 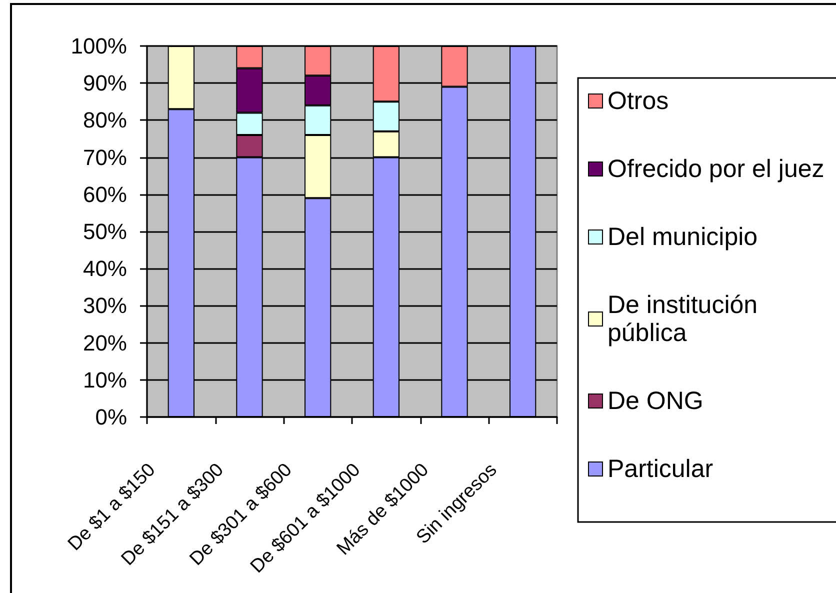 I want to click on legend-label: De institución pública, so click(x=686, y=319).